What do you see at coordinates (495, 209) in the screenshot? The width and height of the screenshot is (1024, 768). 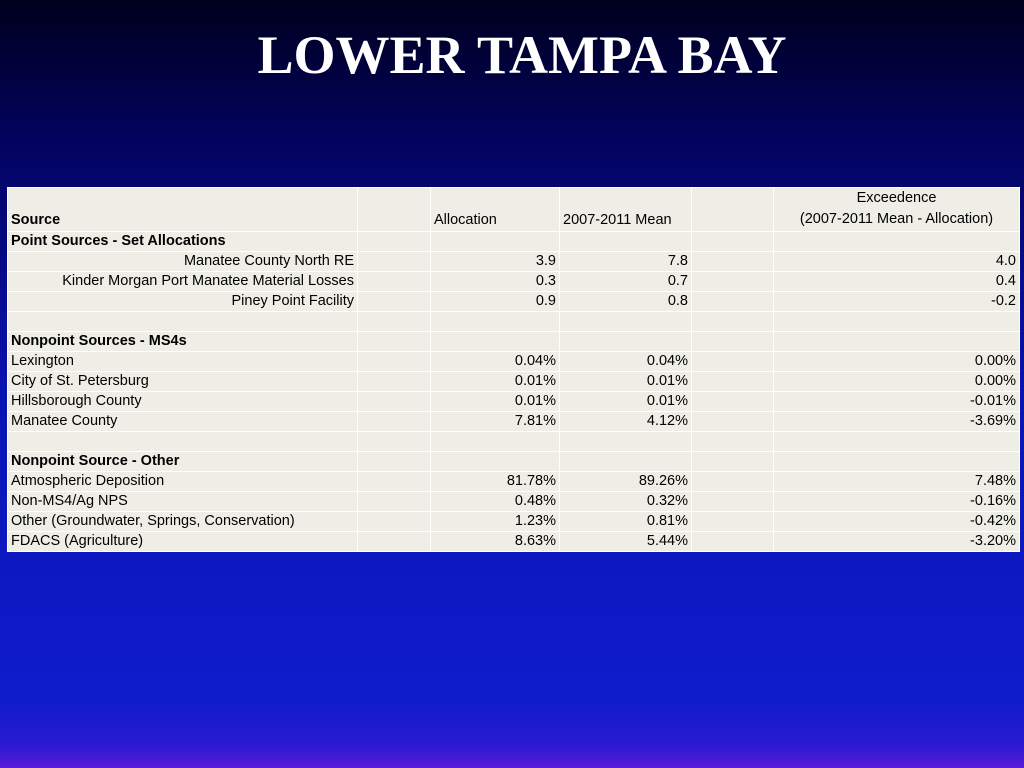 I see `header-allocation: Allocation` at bounding box center [495, 209].